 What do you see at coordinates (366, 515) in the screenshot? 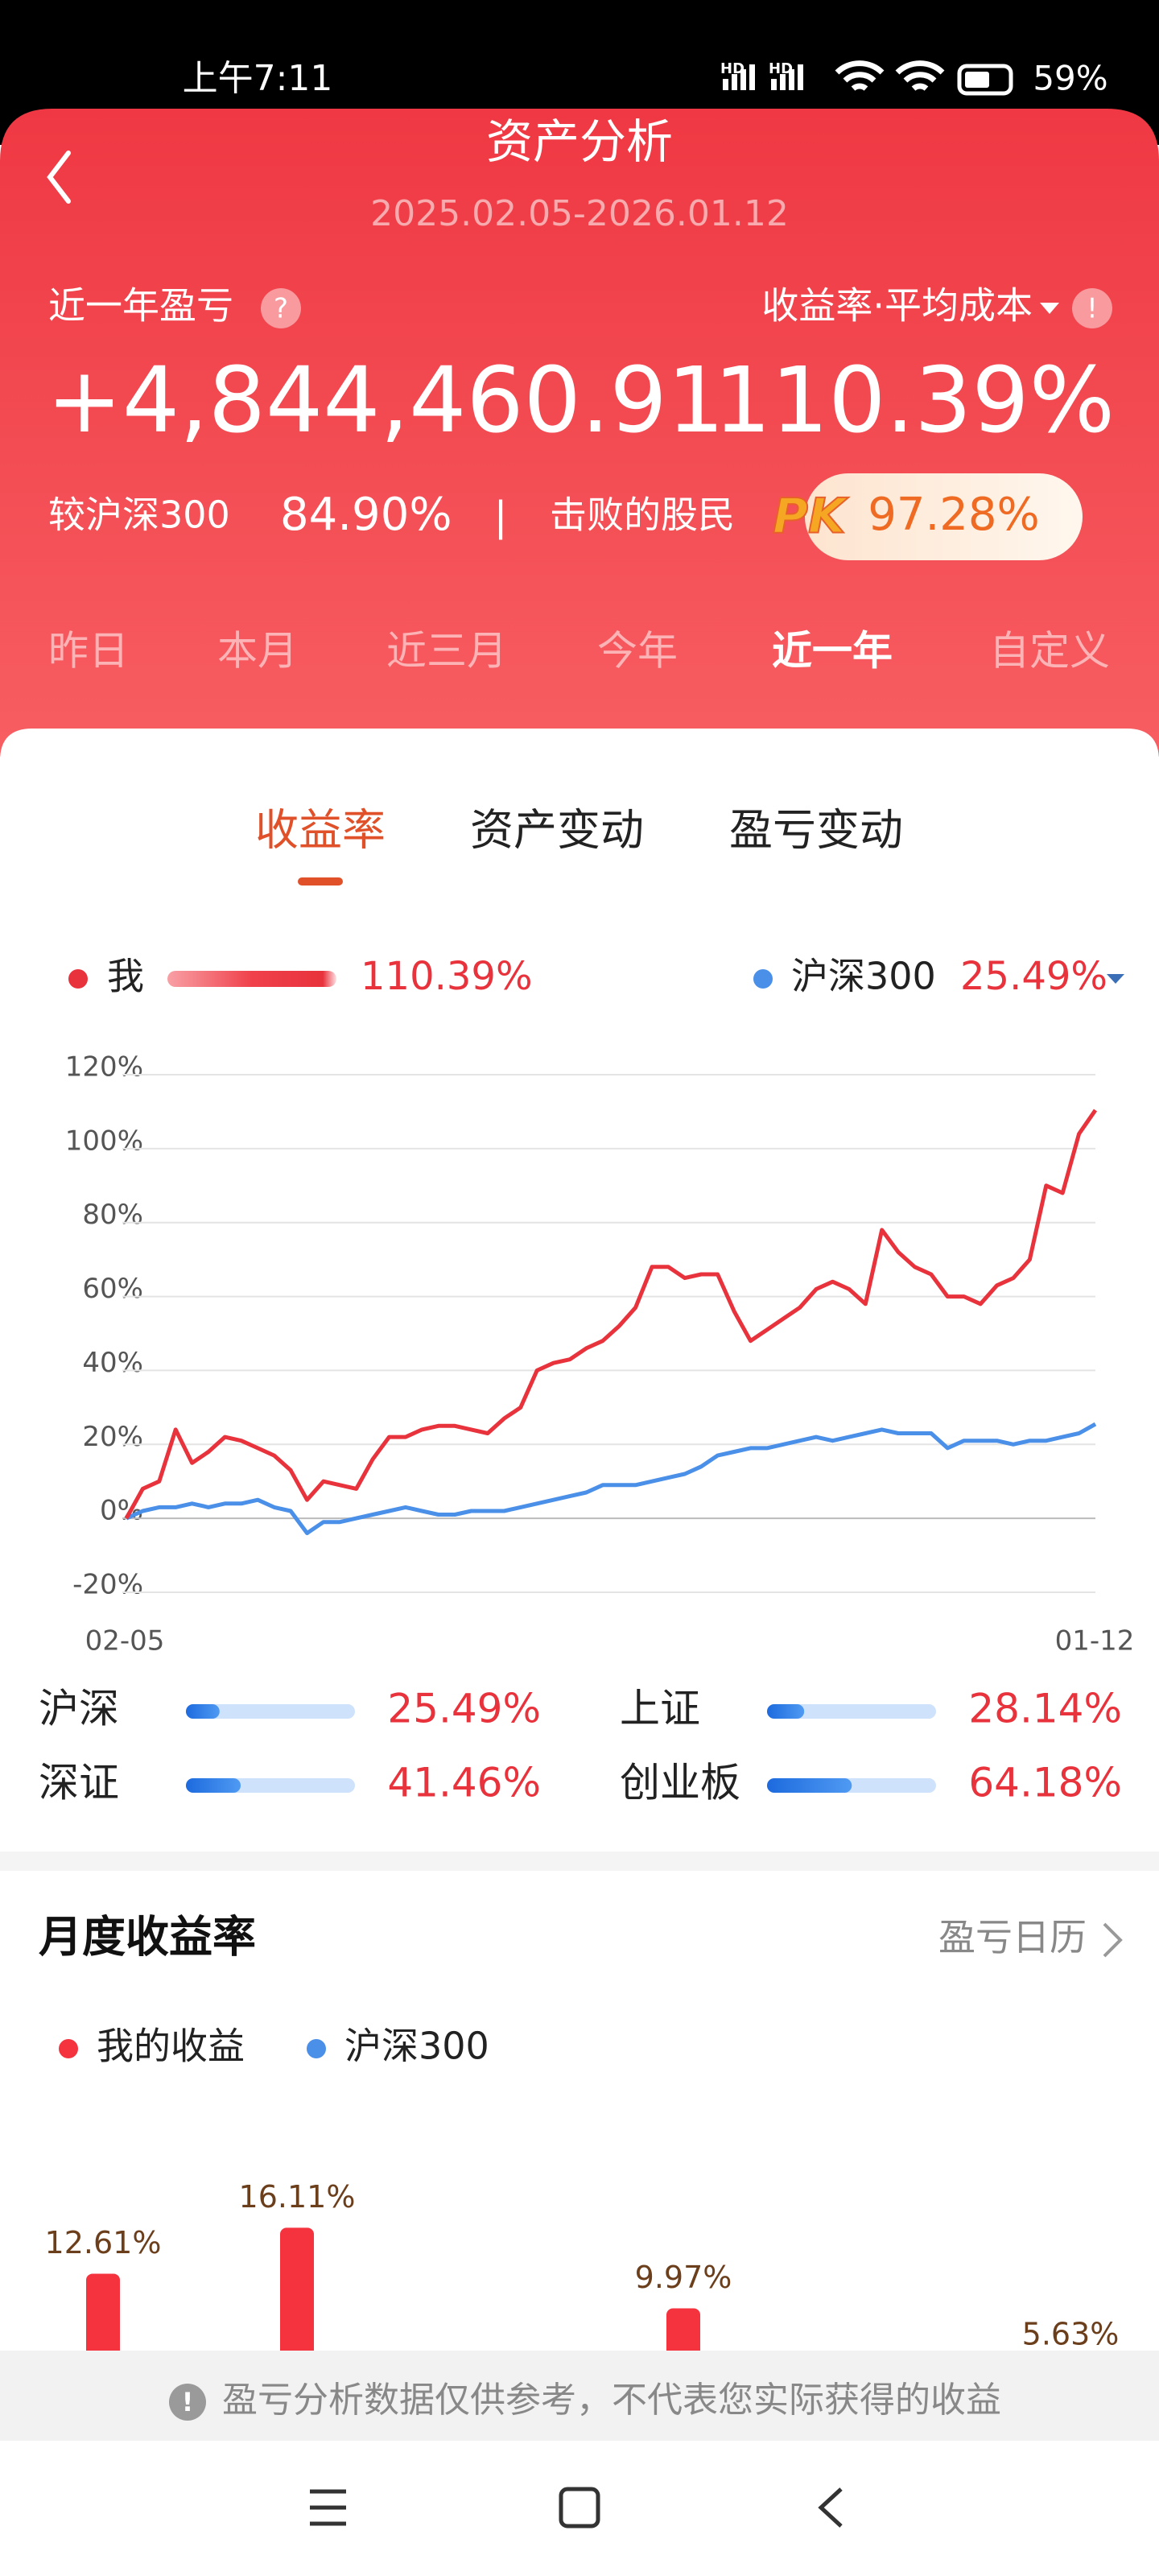
I see `benchmark-value: 84.90%` at bounding box center [366, 515].